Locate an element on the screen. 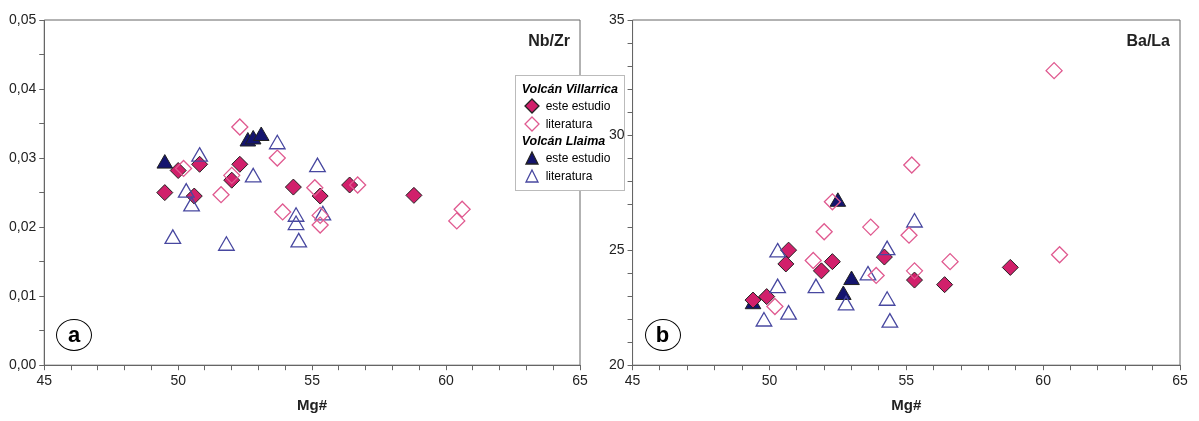 This screenshot has height=421, width=1199. y-tick-label: 35 is located at coordinates (616, 18).